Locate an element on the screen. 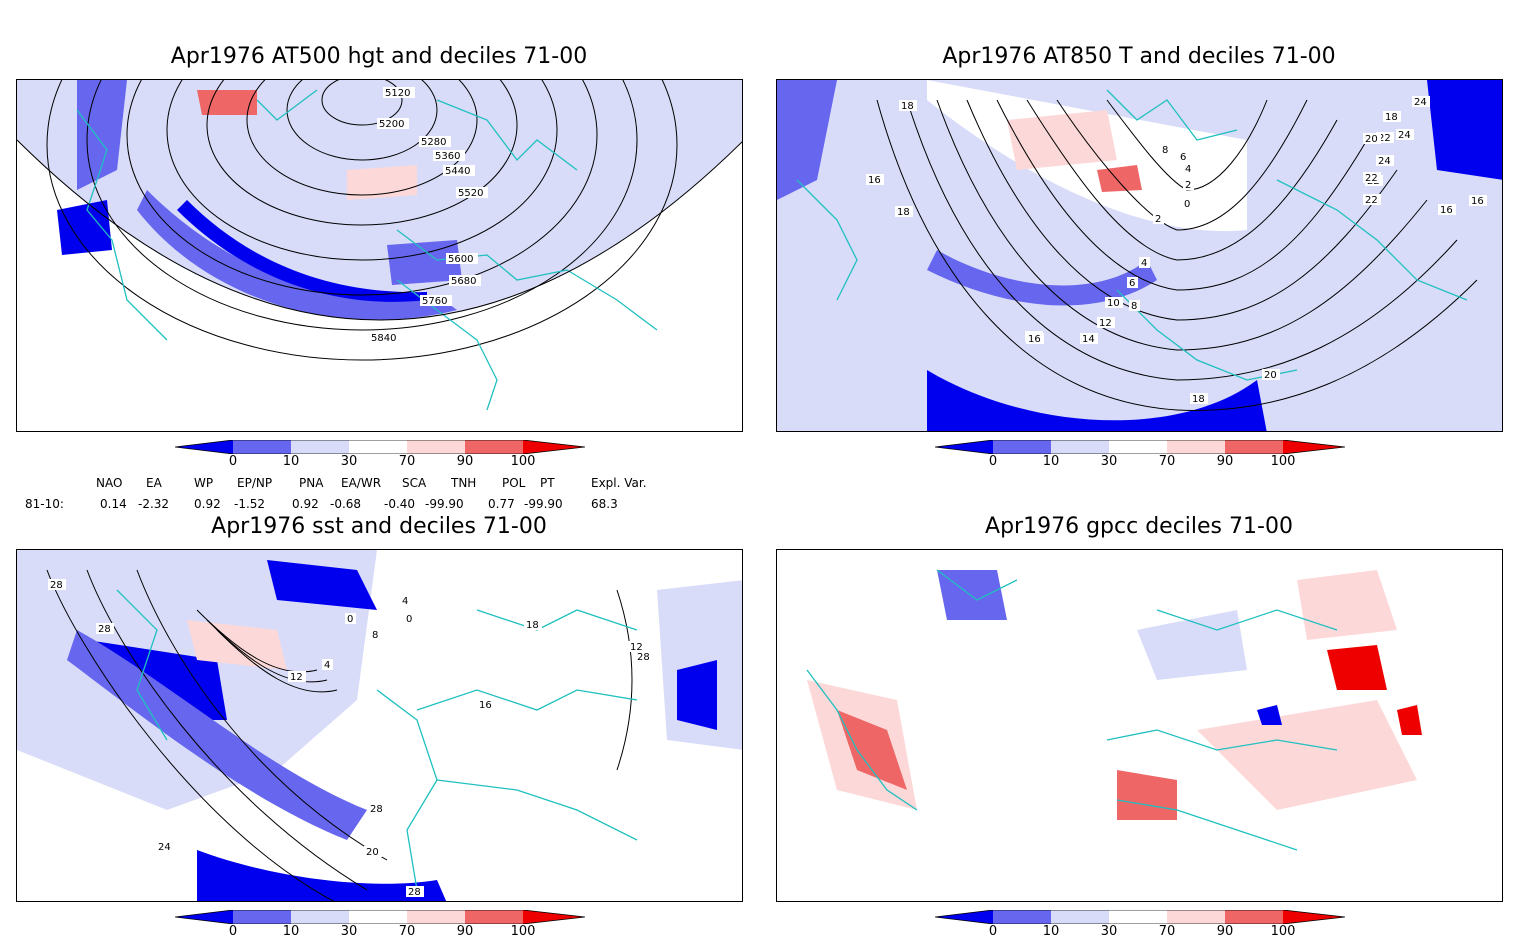 The width and height of the screenshot is (1520, 944). index-header: WP is located at coordinates (204, 483).